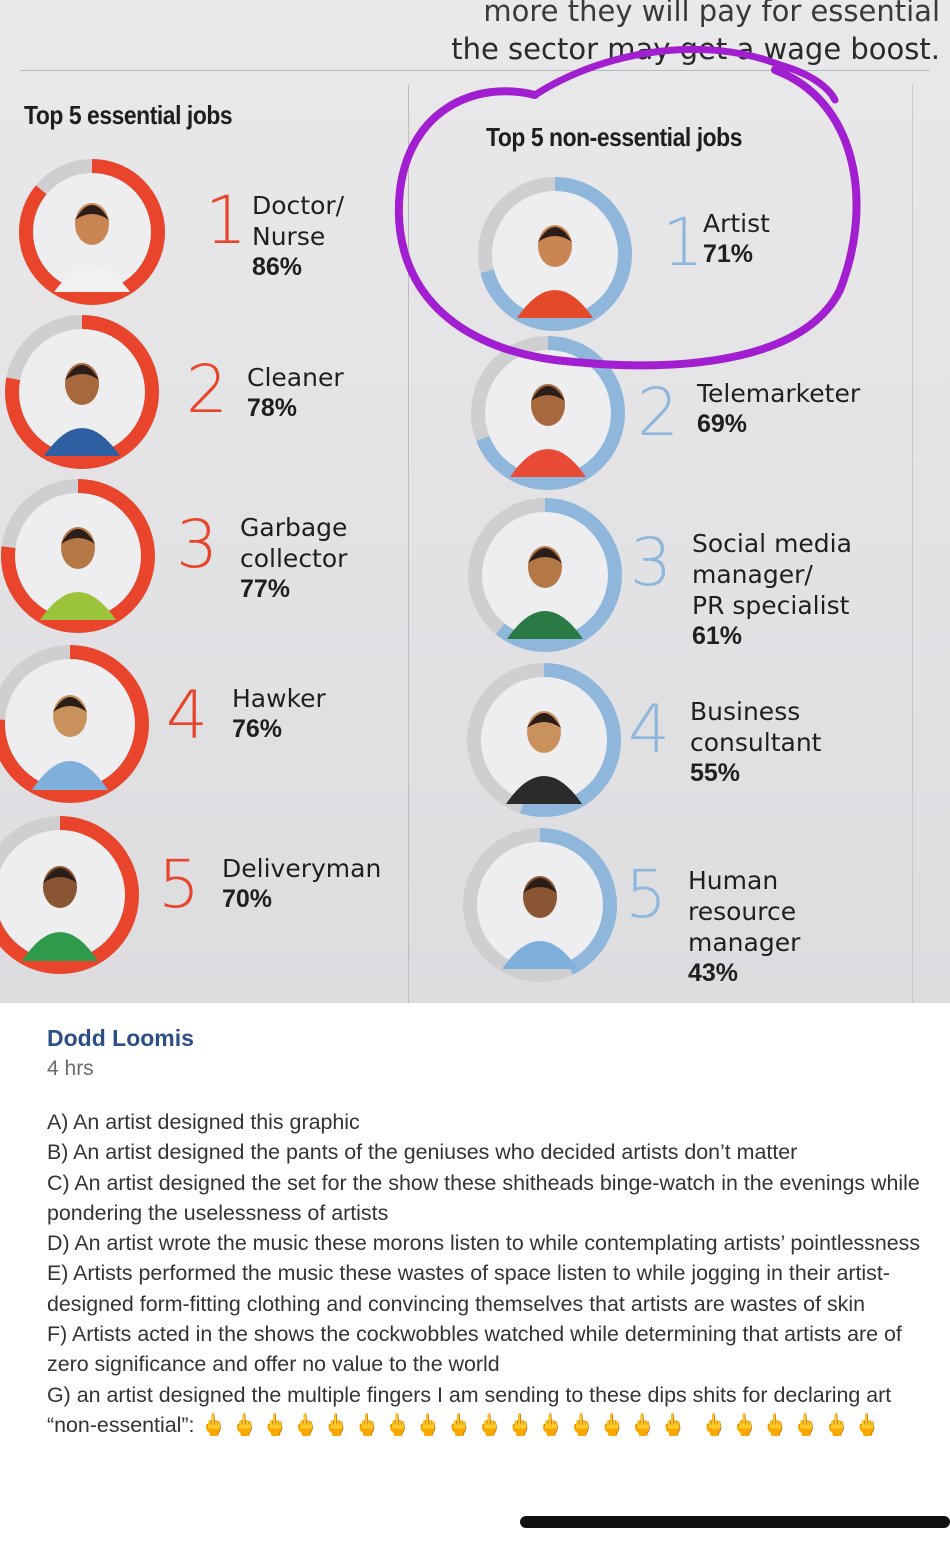 Image resolution: width=950 pixels, height=1545 pixels. What do you see at coordinates (646, 894) in the screenshot?
I see `nonessential-rank-number: 5` at bounding box center [646, 894].